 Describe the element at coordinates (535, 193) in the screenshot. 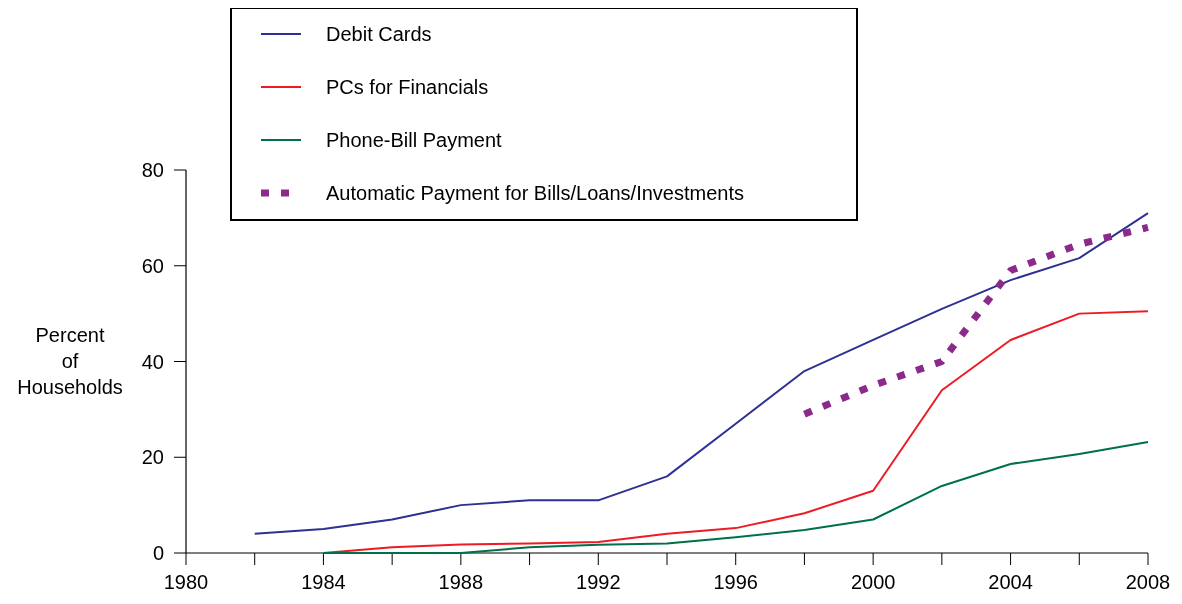

I see `legend-label: Automatic Payment for Bills/Loans/Investments` at that location.